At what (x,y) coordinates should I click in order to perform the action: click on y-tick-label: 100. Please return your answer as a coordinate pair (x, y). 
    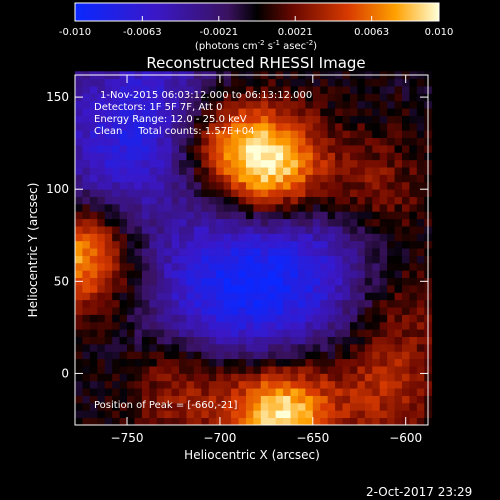
    Looking at the image, I should click on (57, 189).